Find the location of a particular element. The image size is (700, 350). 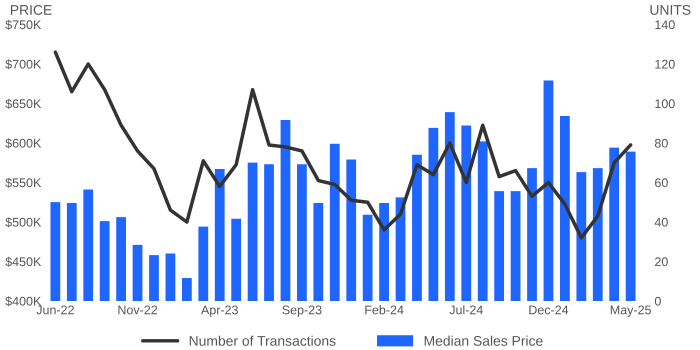

y2-tick-label: 40 is located at coordinates (661, 222).